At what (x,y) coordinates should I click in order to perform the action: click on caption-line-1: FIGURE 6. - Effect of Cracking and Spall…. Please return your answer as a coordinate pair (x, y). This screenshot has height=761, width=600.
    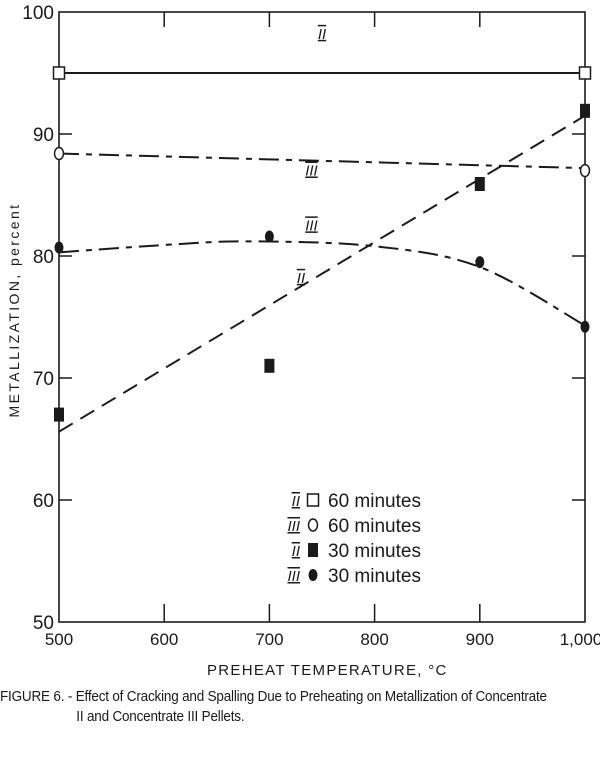
    Looking at the image, I should click on (273, 697).